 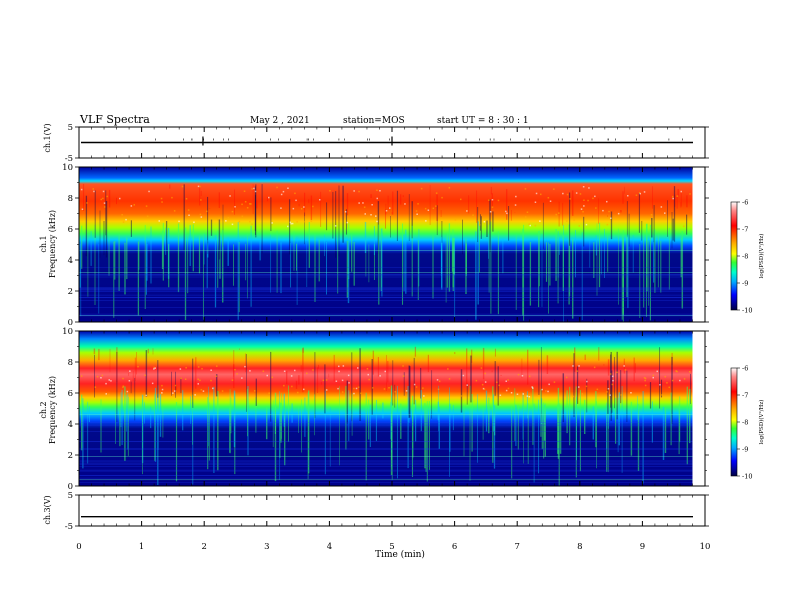 What do you see at coordinates (69, 527) in the screenshot?
I see `y-tick-label: -5` at bounding box center [69, 527].